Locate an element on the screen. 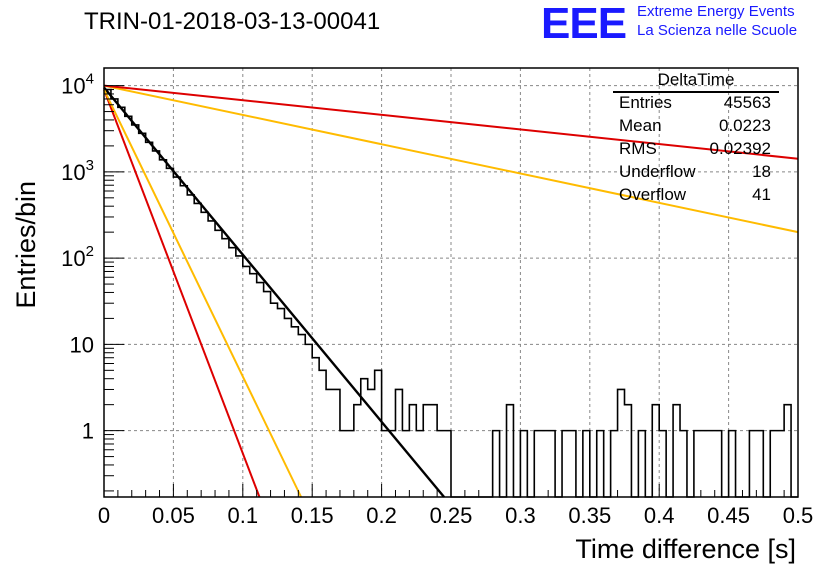  stats-row-underflow: Underflow 18 is located at coordinates (695, 173).